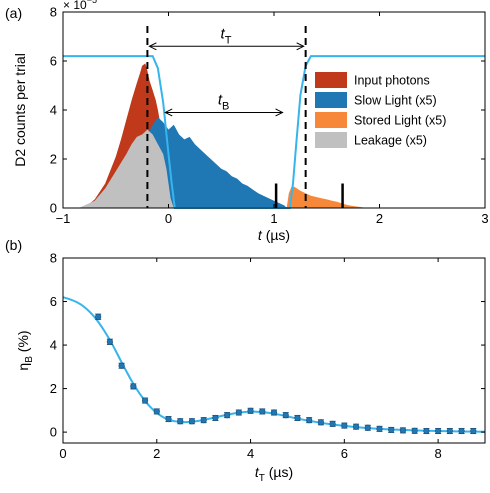 The width and height of the screenshot is (490, 493). What do you see at coordinates (250, 453) in the screenshot?
I see `b-xtick-label: 4` at bounding box center [250, 453].